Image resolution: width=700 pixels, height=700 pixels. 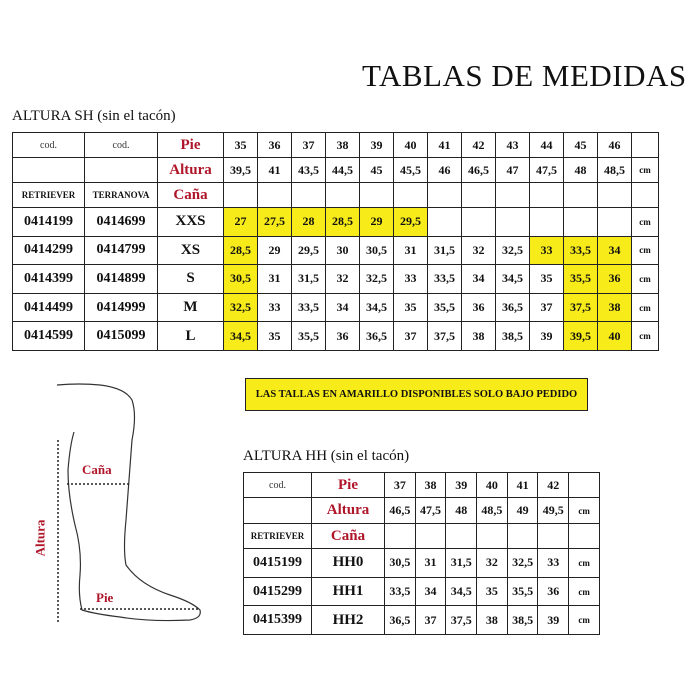 I want to click on retriever-code: 0415299, so click(x=277, y=591).